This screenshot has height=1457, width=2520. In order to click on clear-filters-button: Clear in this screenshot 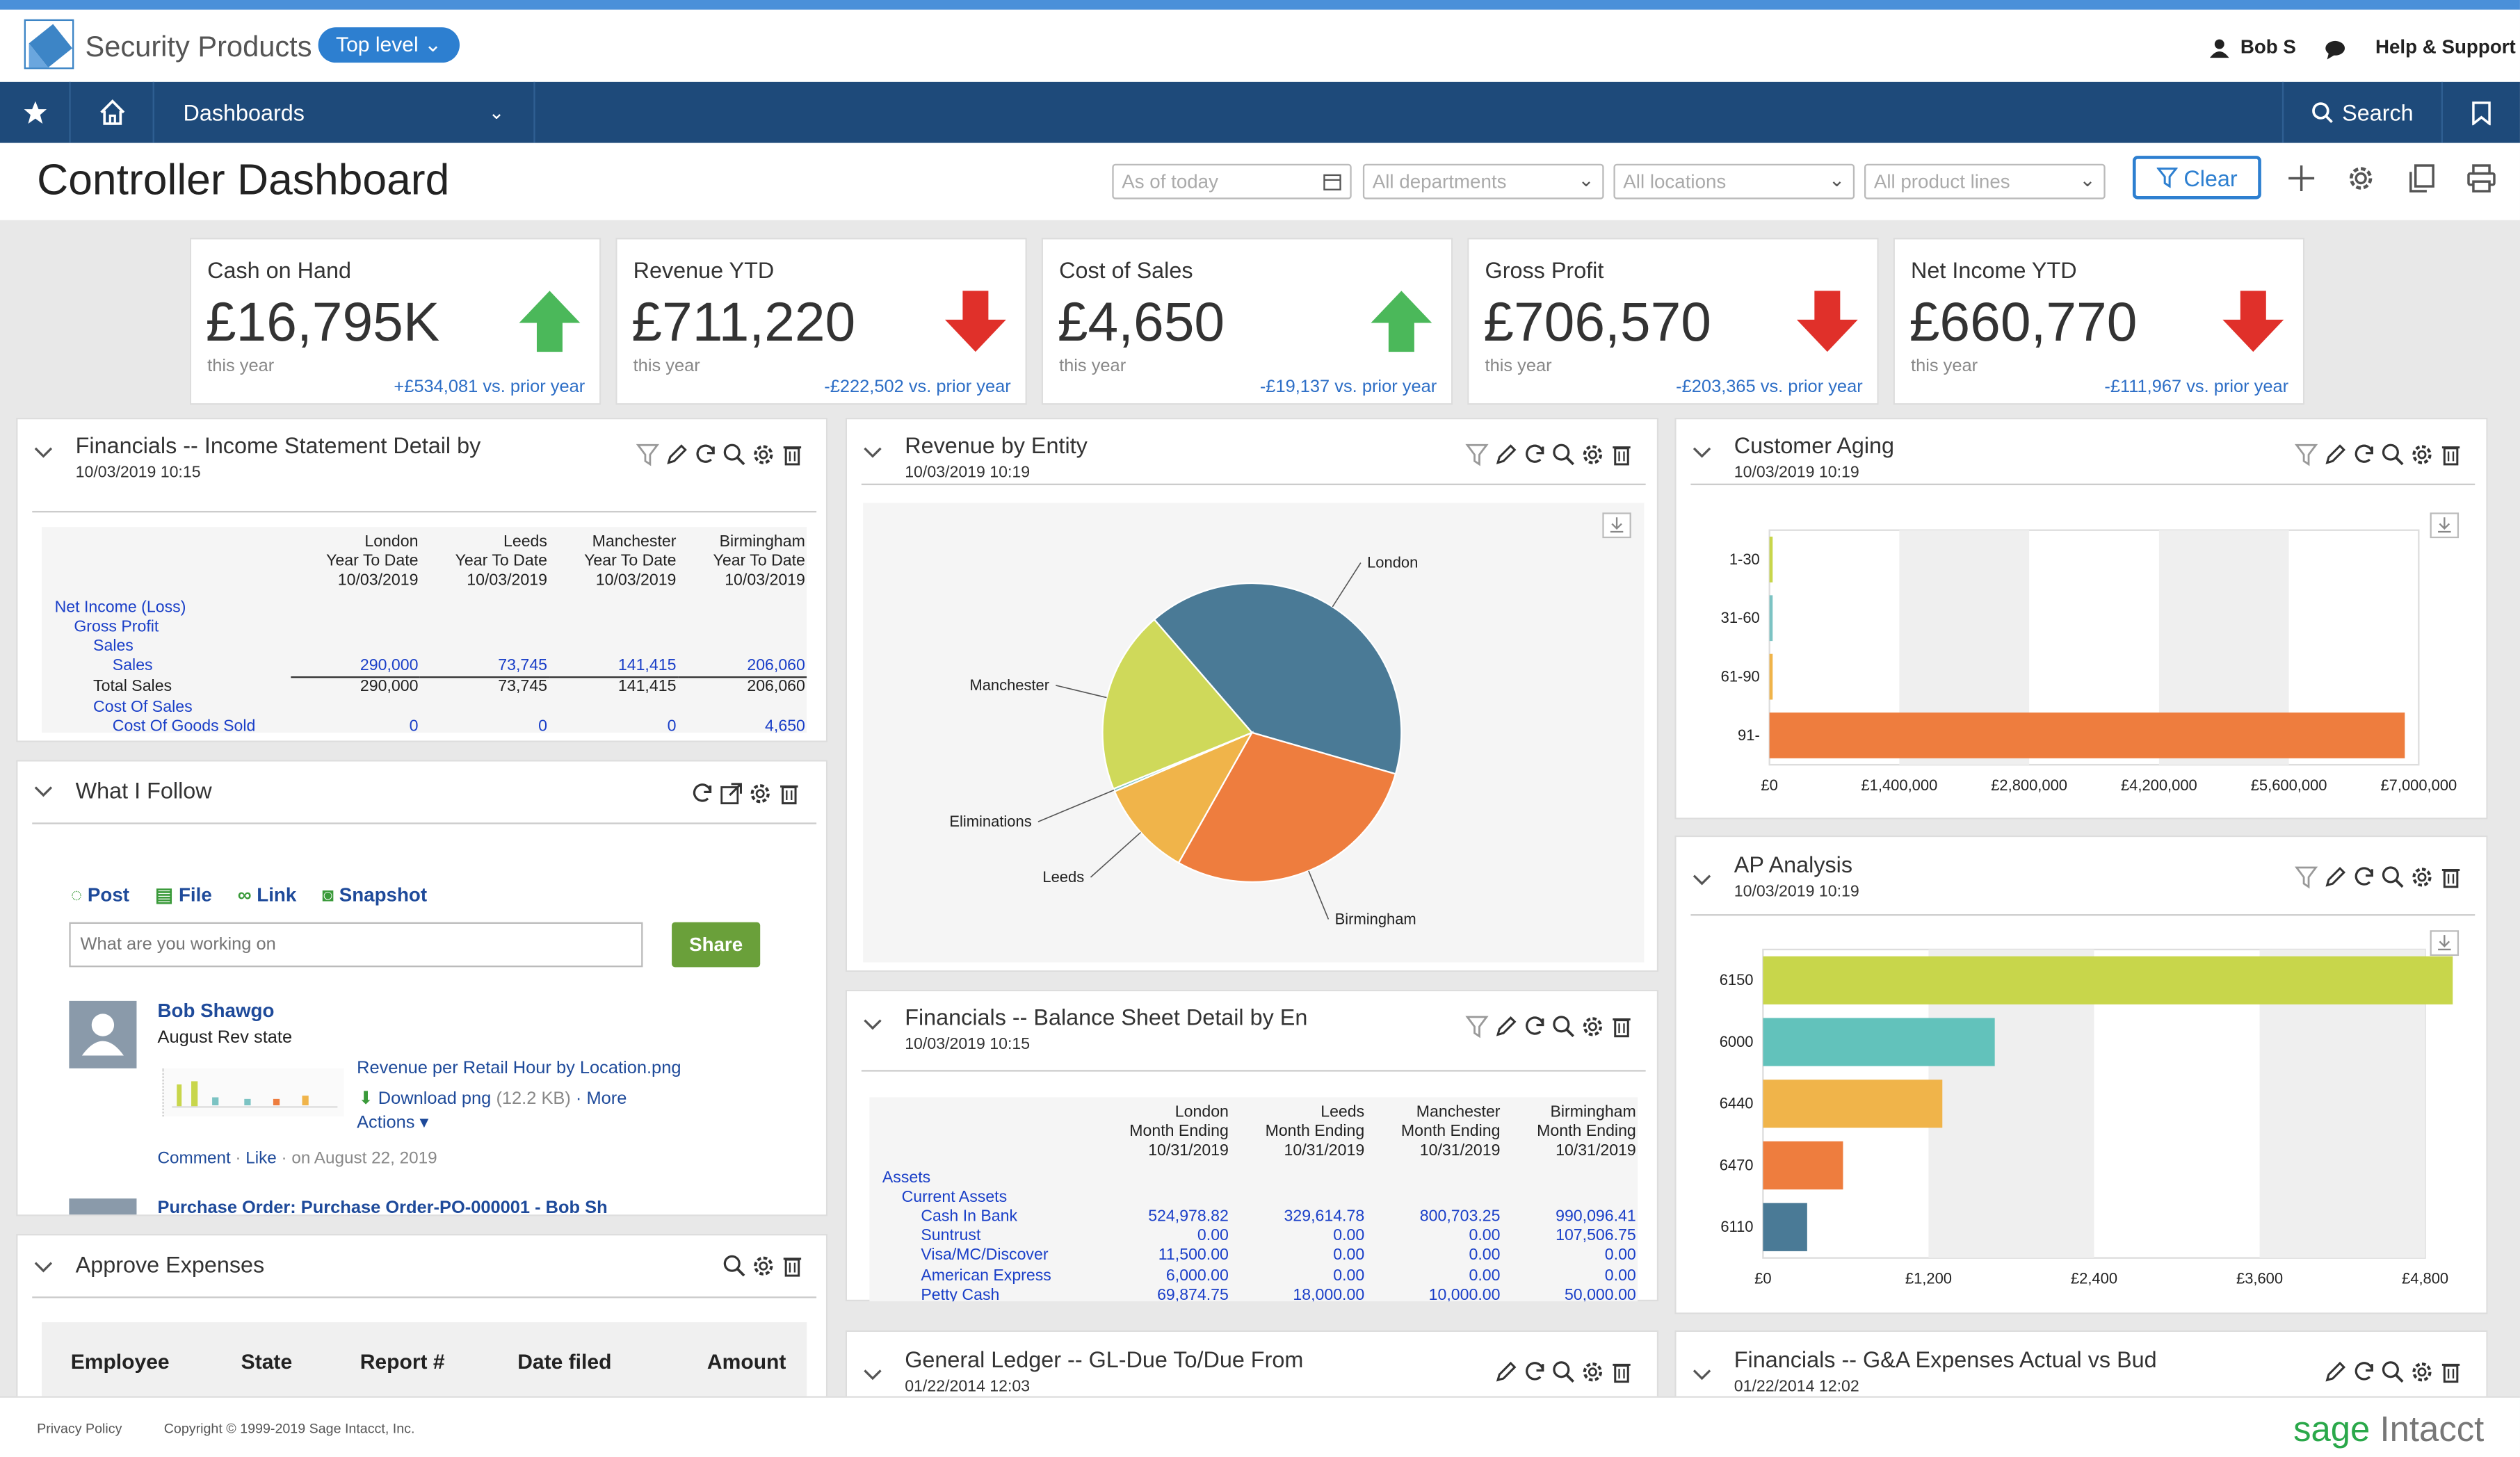, I will do `click(2196, 178)`.